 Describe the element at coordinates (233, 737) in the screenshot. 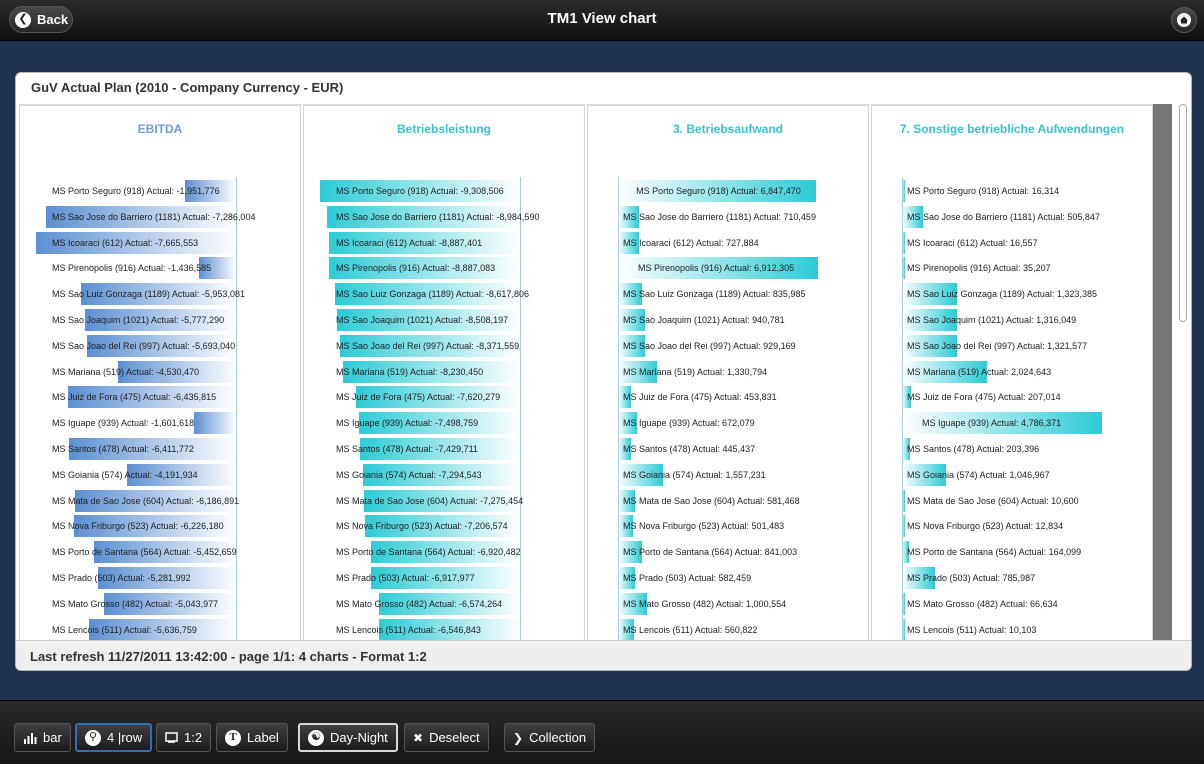

I see `text-icon: T` at that location.